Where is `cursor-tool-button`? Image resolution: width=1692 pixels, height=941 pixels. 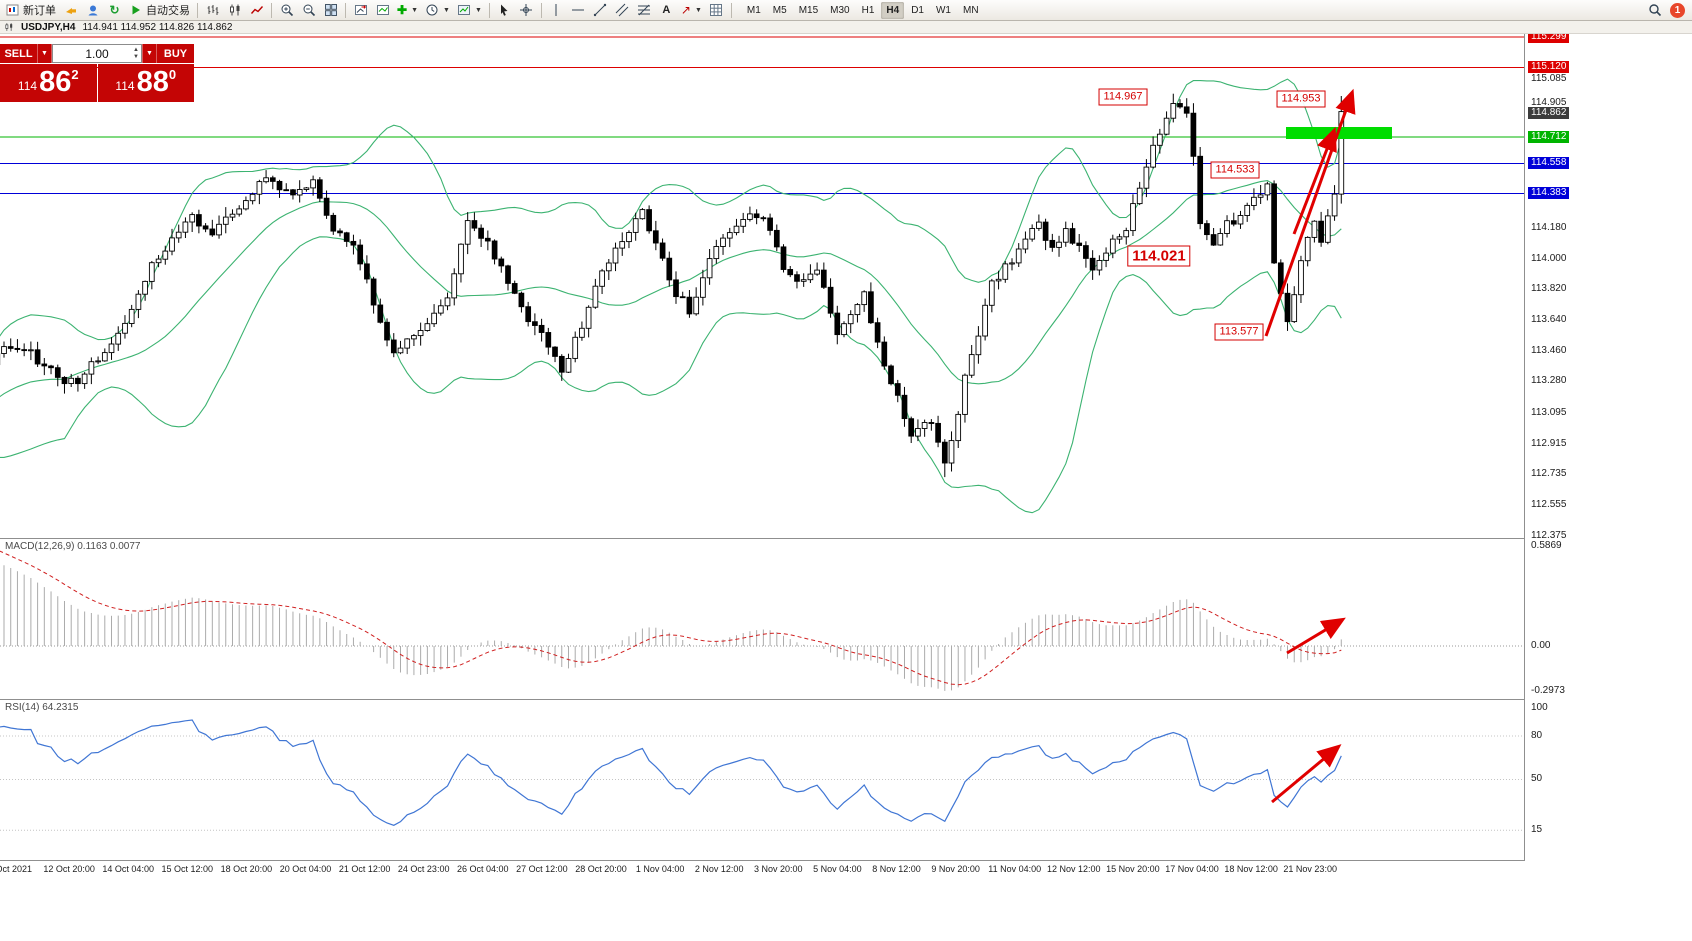
cursor-tool-button is located at coordinates (504, 10).